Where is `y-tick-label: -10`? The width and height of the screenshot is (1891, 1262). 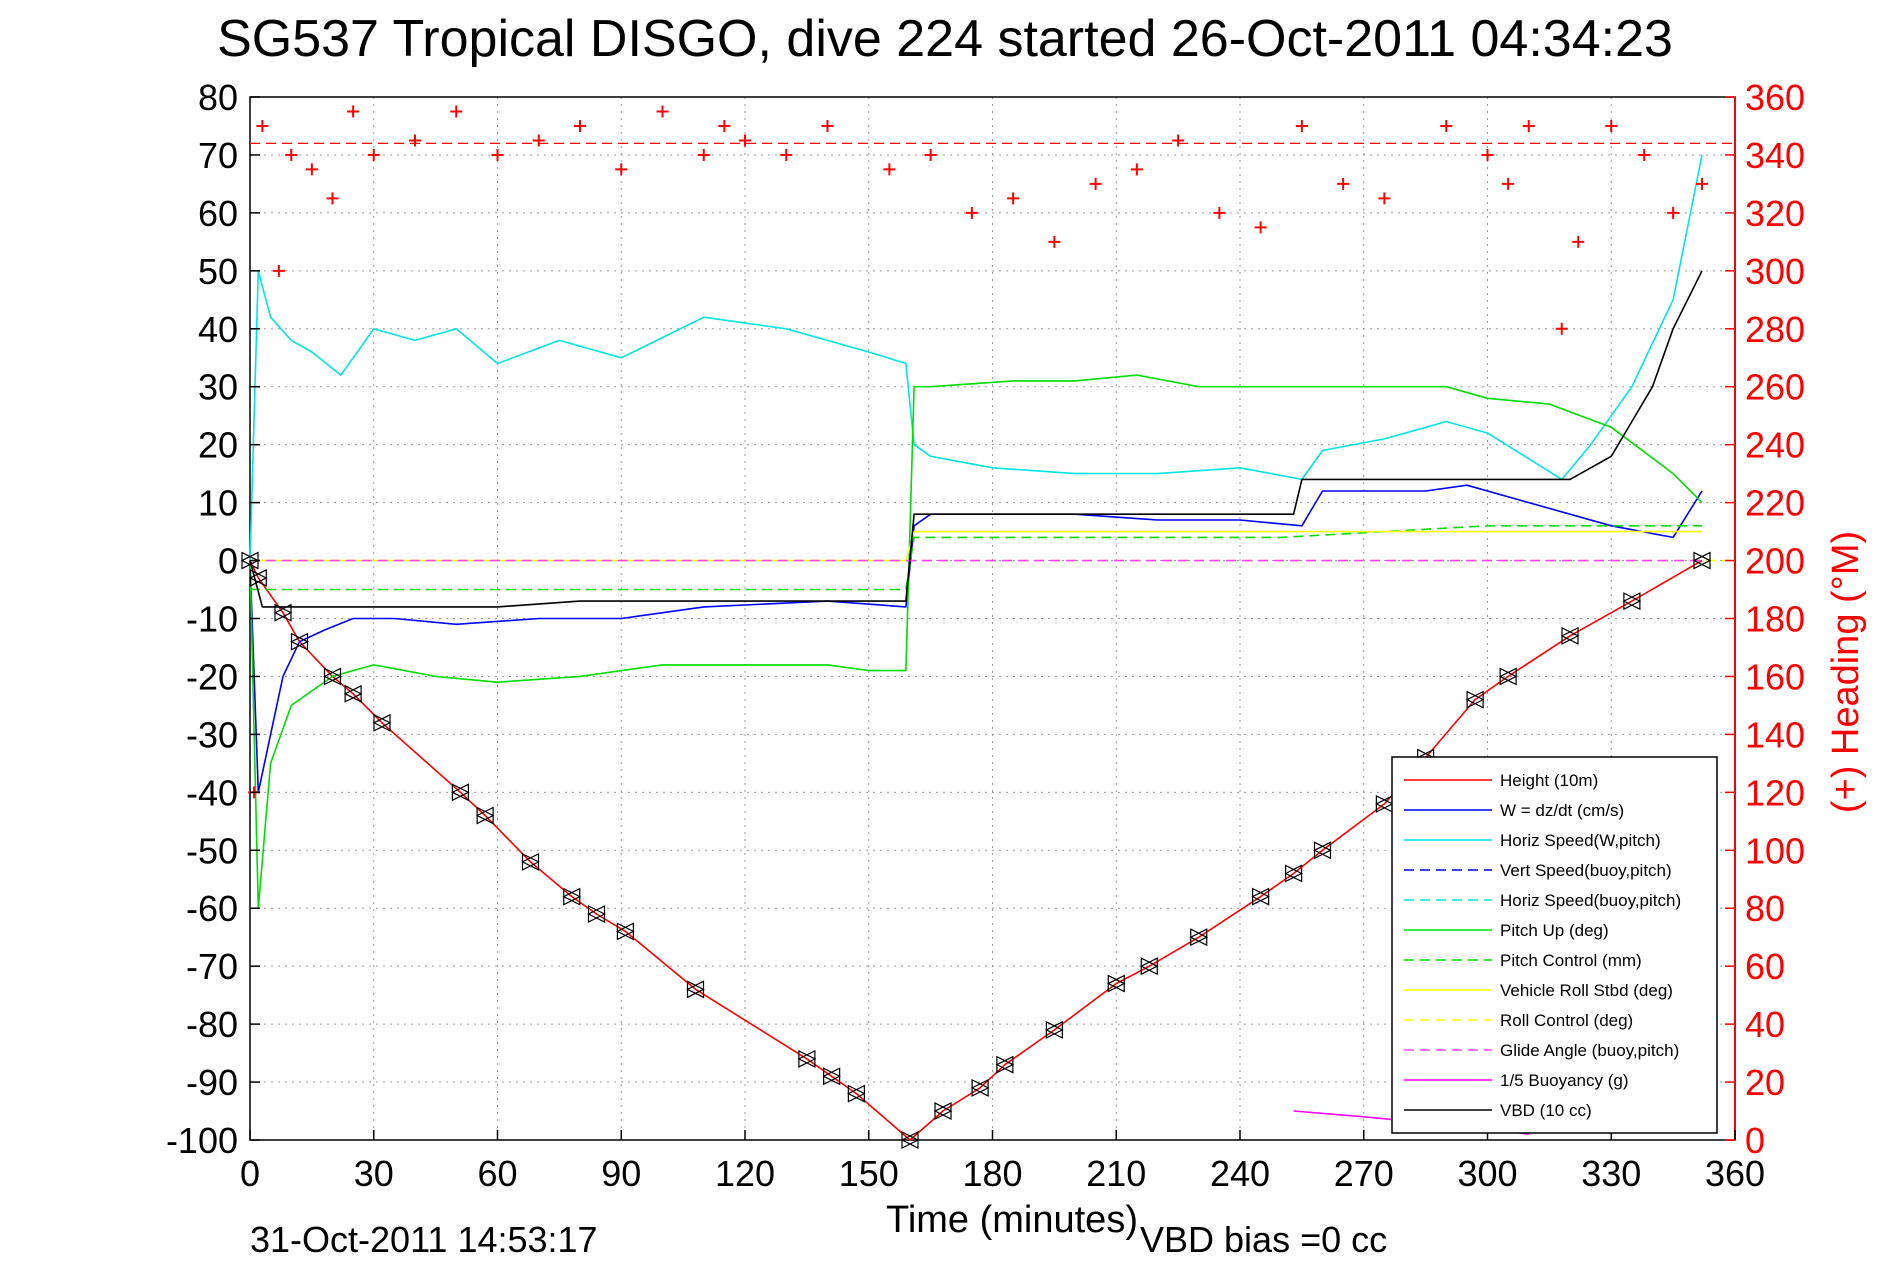
y-tick-label: -10 is located at coordinates (212, 619).